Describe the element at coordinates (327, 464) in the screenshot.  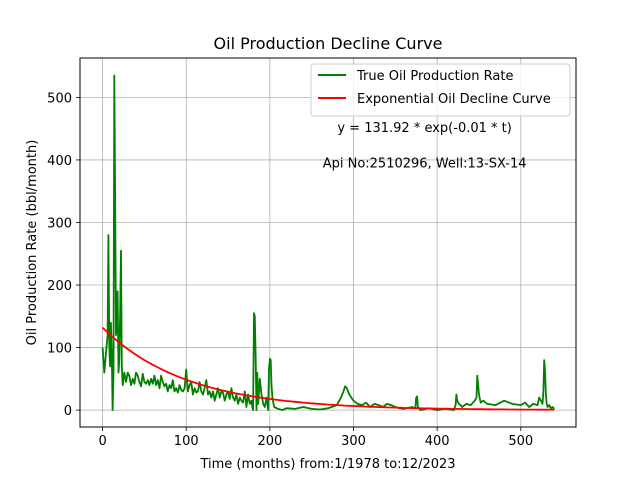
I see `x-axis-label: Time (months) from:1/1978 to:12/2023` at that location.